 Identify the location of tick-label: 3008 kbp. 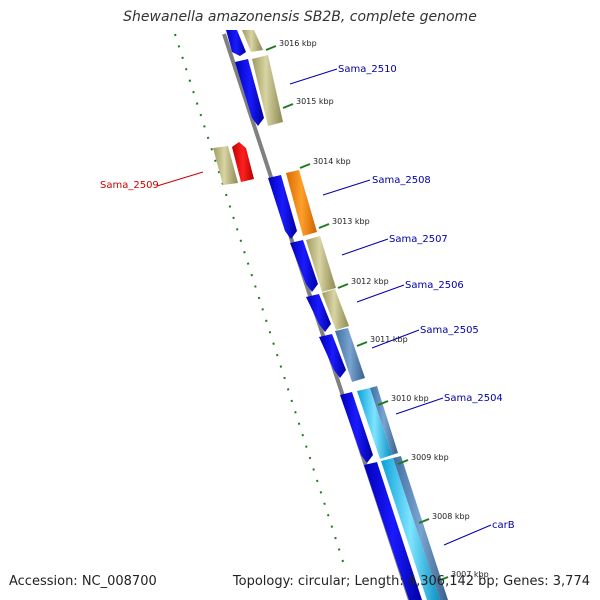
(451, 516).